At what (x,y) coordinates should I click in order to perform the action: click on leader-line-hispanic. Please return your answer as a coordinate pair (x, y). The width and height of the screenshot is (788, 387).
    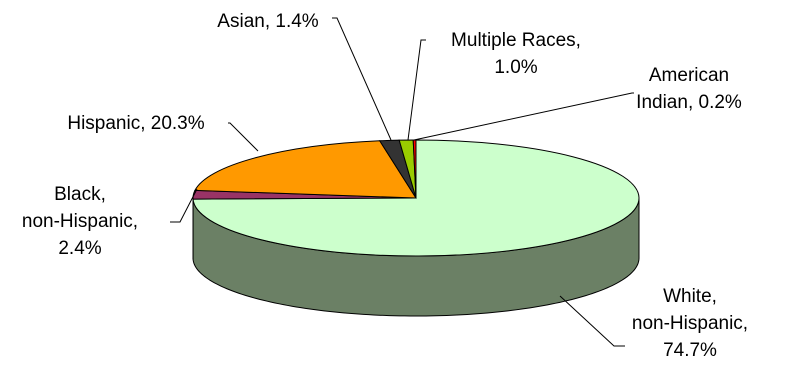
    Looking at the image, I should click on (243, 137).